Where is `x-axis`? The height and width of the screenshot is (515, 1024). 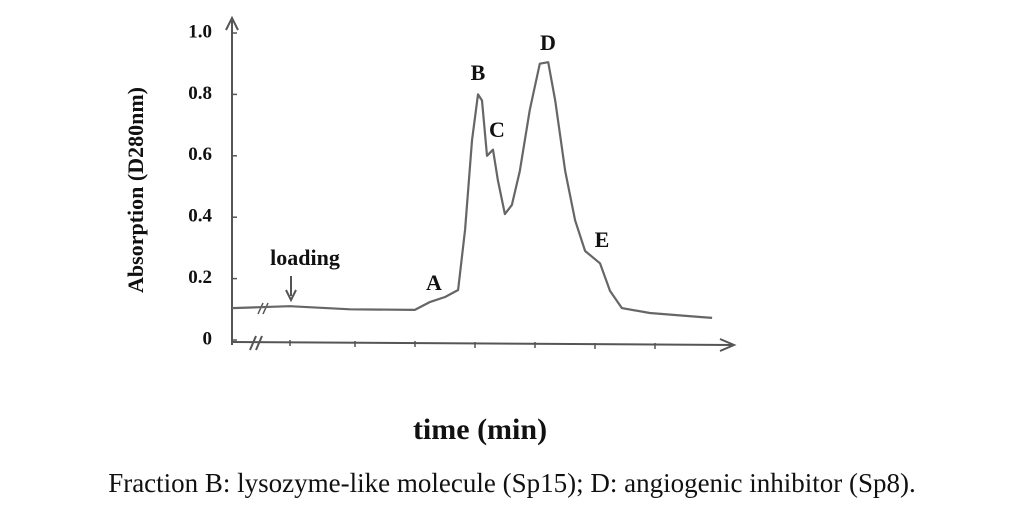
x-axis is located at coordinates (482, 343).